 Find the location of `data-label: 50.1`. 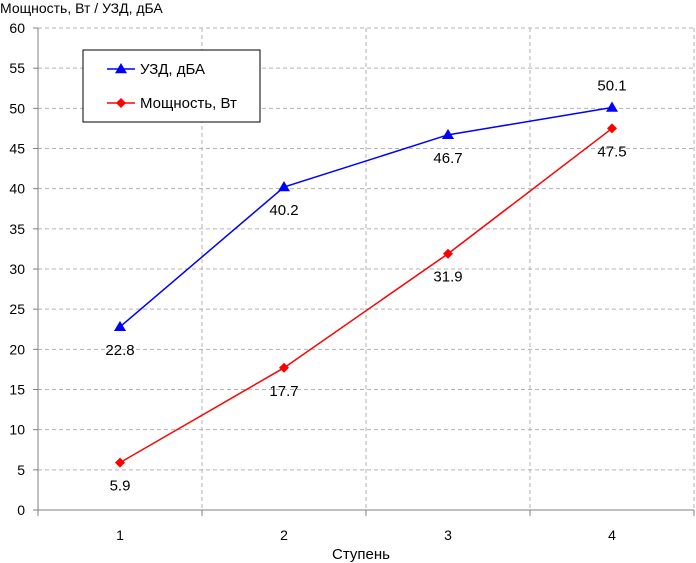

data-label: 50.1 is located at coordinates (611, 86).